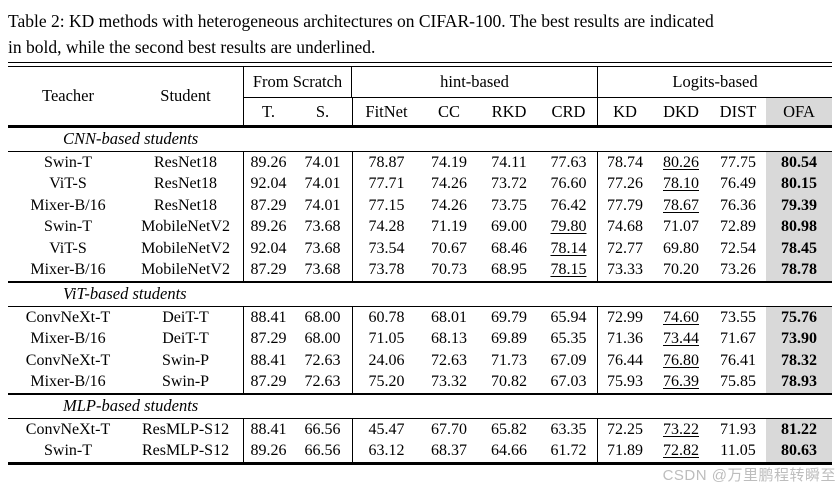 This screenshot has height=493, width=838. I want to click on value-cell: 75.20, so click(386, 382).